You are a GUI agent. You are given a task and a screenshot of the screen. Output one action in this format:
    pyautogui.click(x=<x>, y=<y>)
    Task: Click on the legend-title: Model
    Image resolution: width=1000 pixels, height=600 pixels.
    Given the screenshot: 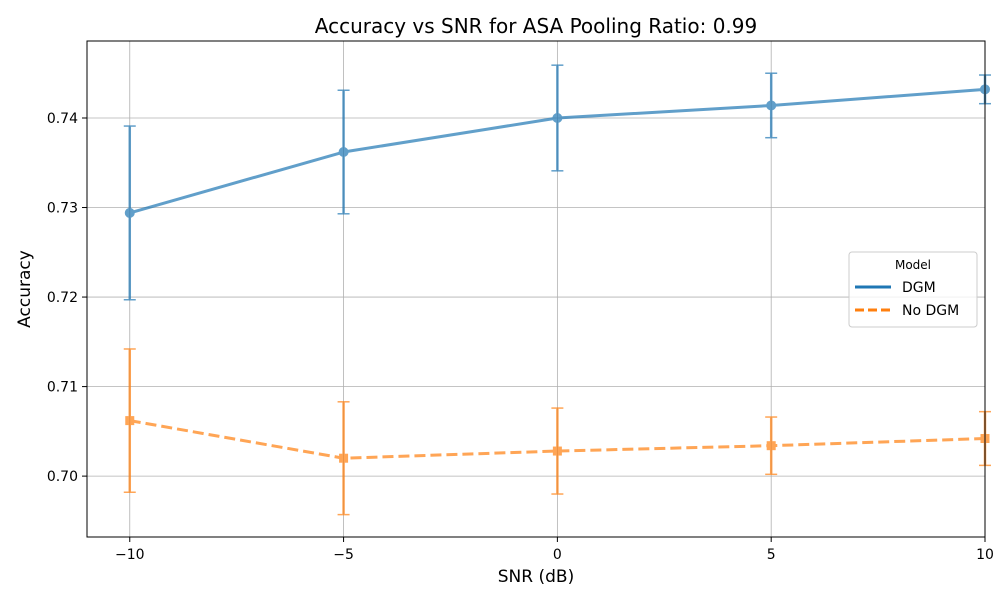 What is the action you would take?
    pyautogui.click(x=913, y=265)
    